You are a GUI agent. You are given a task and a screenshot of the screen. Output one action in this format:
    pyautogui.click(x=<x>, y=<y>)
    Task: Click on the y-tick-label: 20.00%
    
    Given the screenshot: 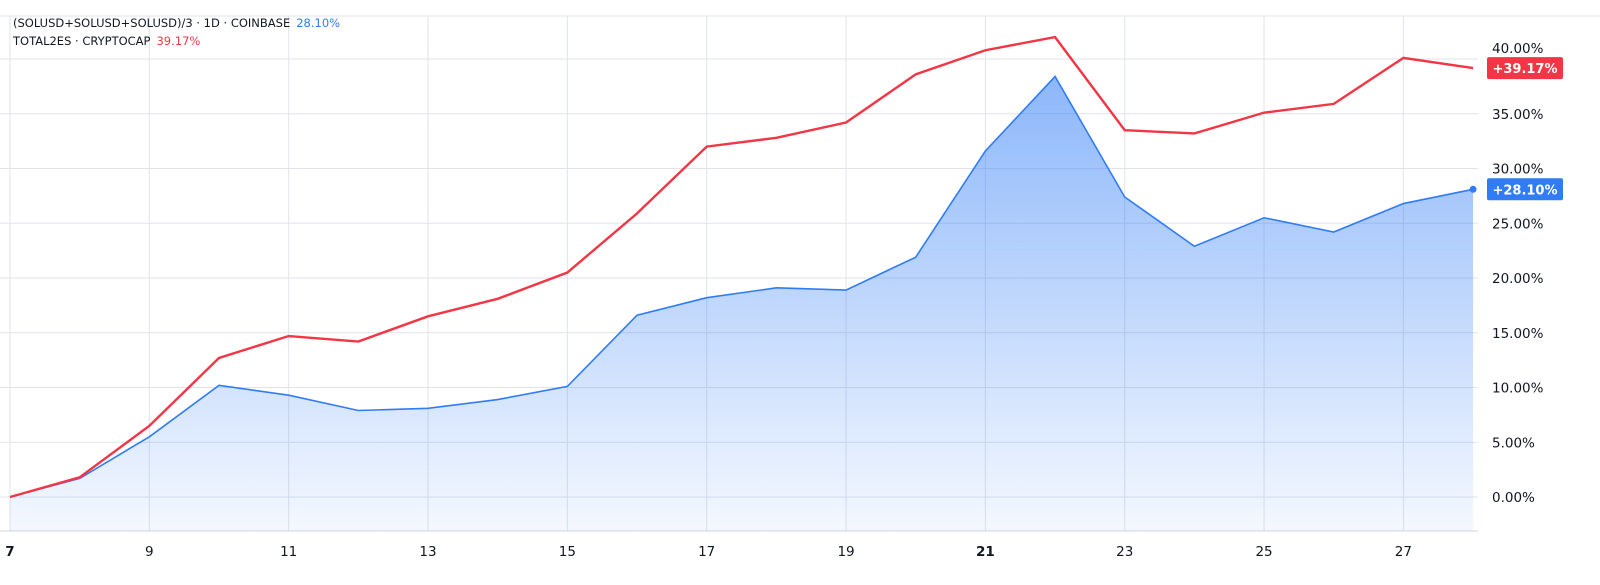 What is the action you would take?
    pyautogui.click(x=1518, y=279)
    